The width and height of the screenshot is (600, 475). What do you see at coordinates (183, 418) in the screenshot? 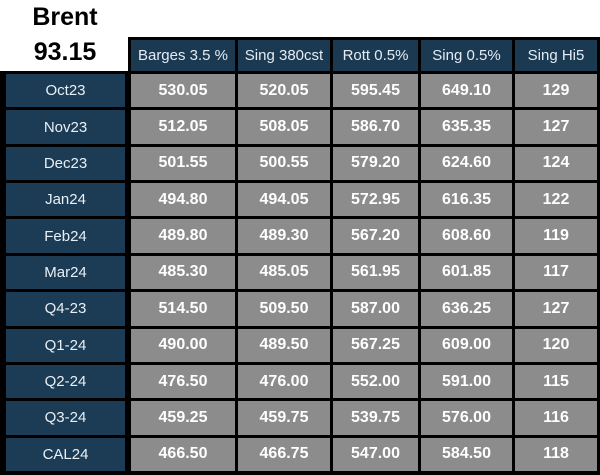
I see `price-cell: 459.25` at bounding box center [183, 418].